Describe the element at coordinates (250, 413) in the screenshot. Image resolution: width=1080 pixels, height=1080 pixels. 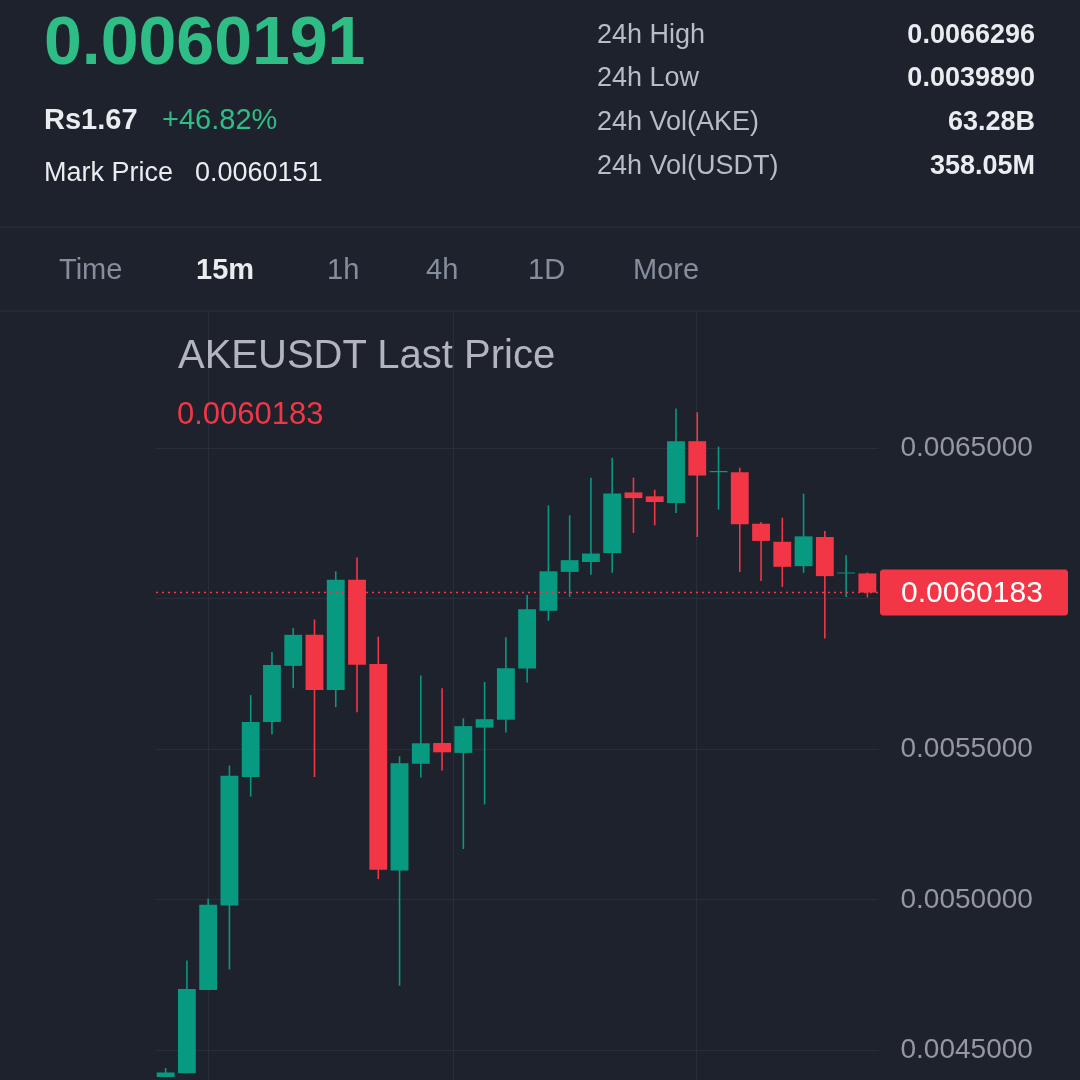
I see `annotation: 0.0060183` at that location.